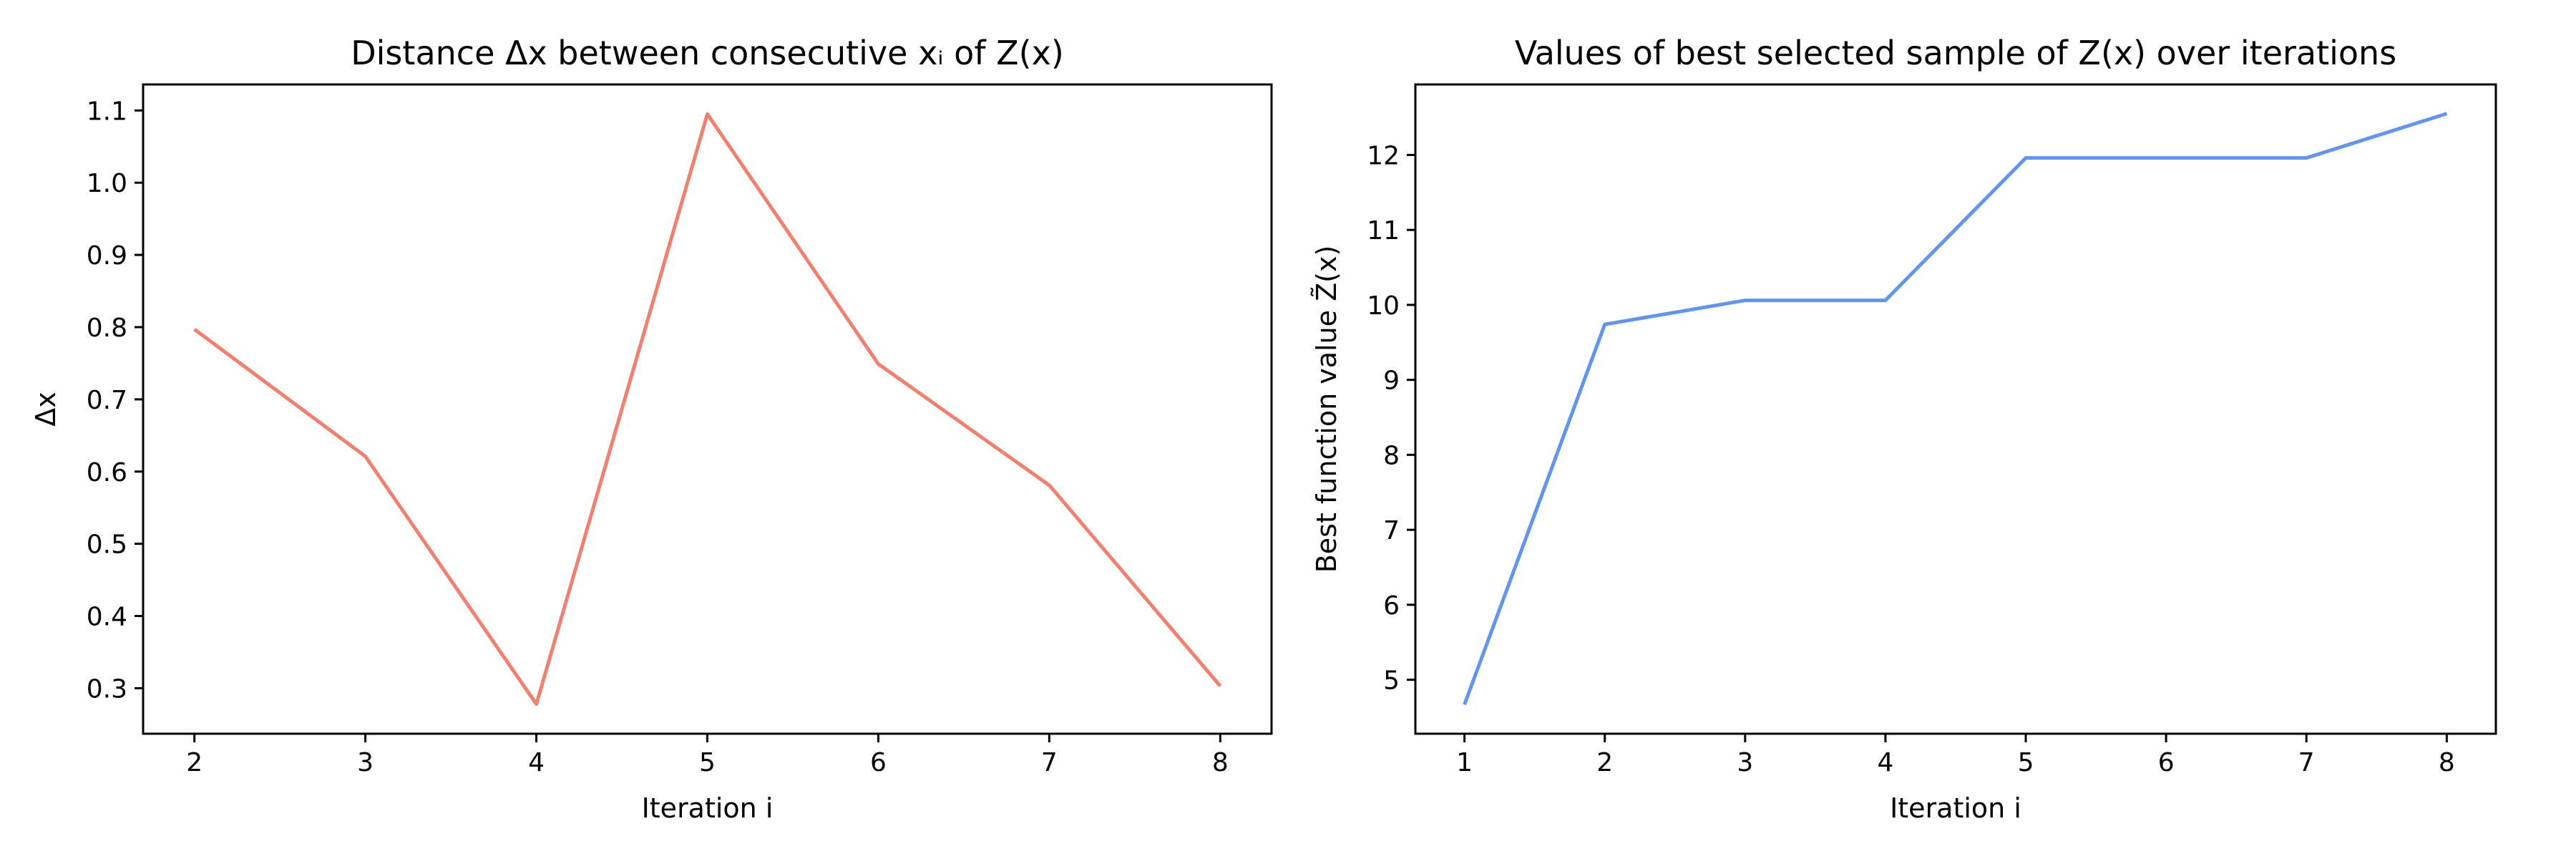  What do you see at coordinates (707, 762) in the screenshot?
I see `x-tick-label-0-3: 5` at bounding box center [707, 762].